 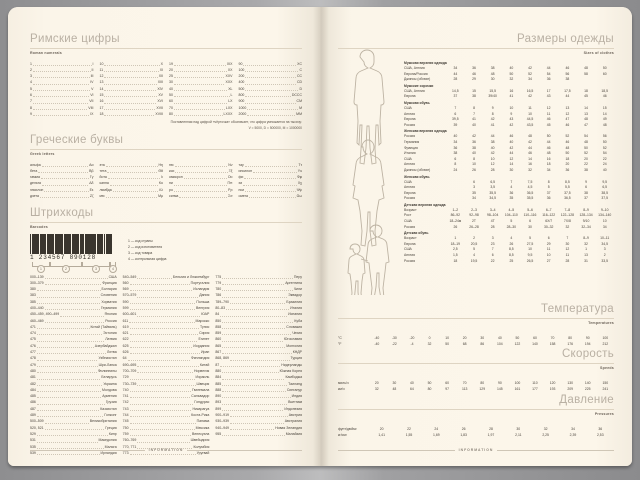 What do you see at coordinates (535, 337) in the screenshot?
I see `conversion-value: 60` at bounding box center [535, 337].